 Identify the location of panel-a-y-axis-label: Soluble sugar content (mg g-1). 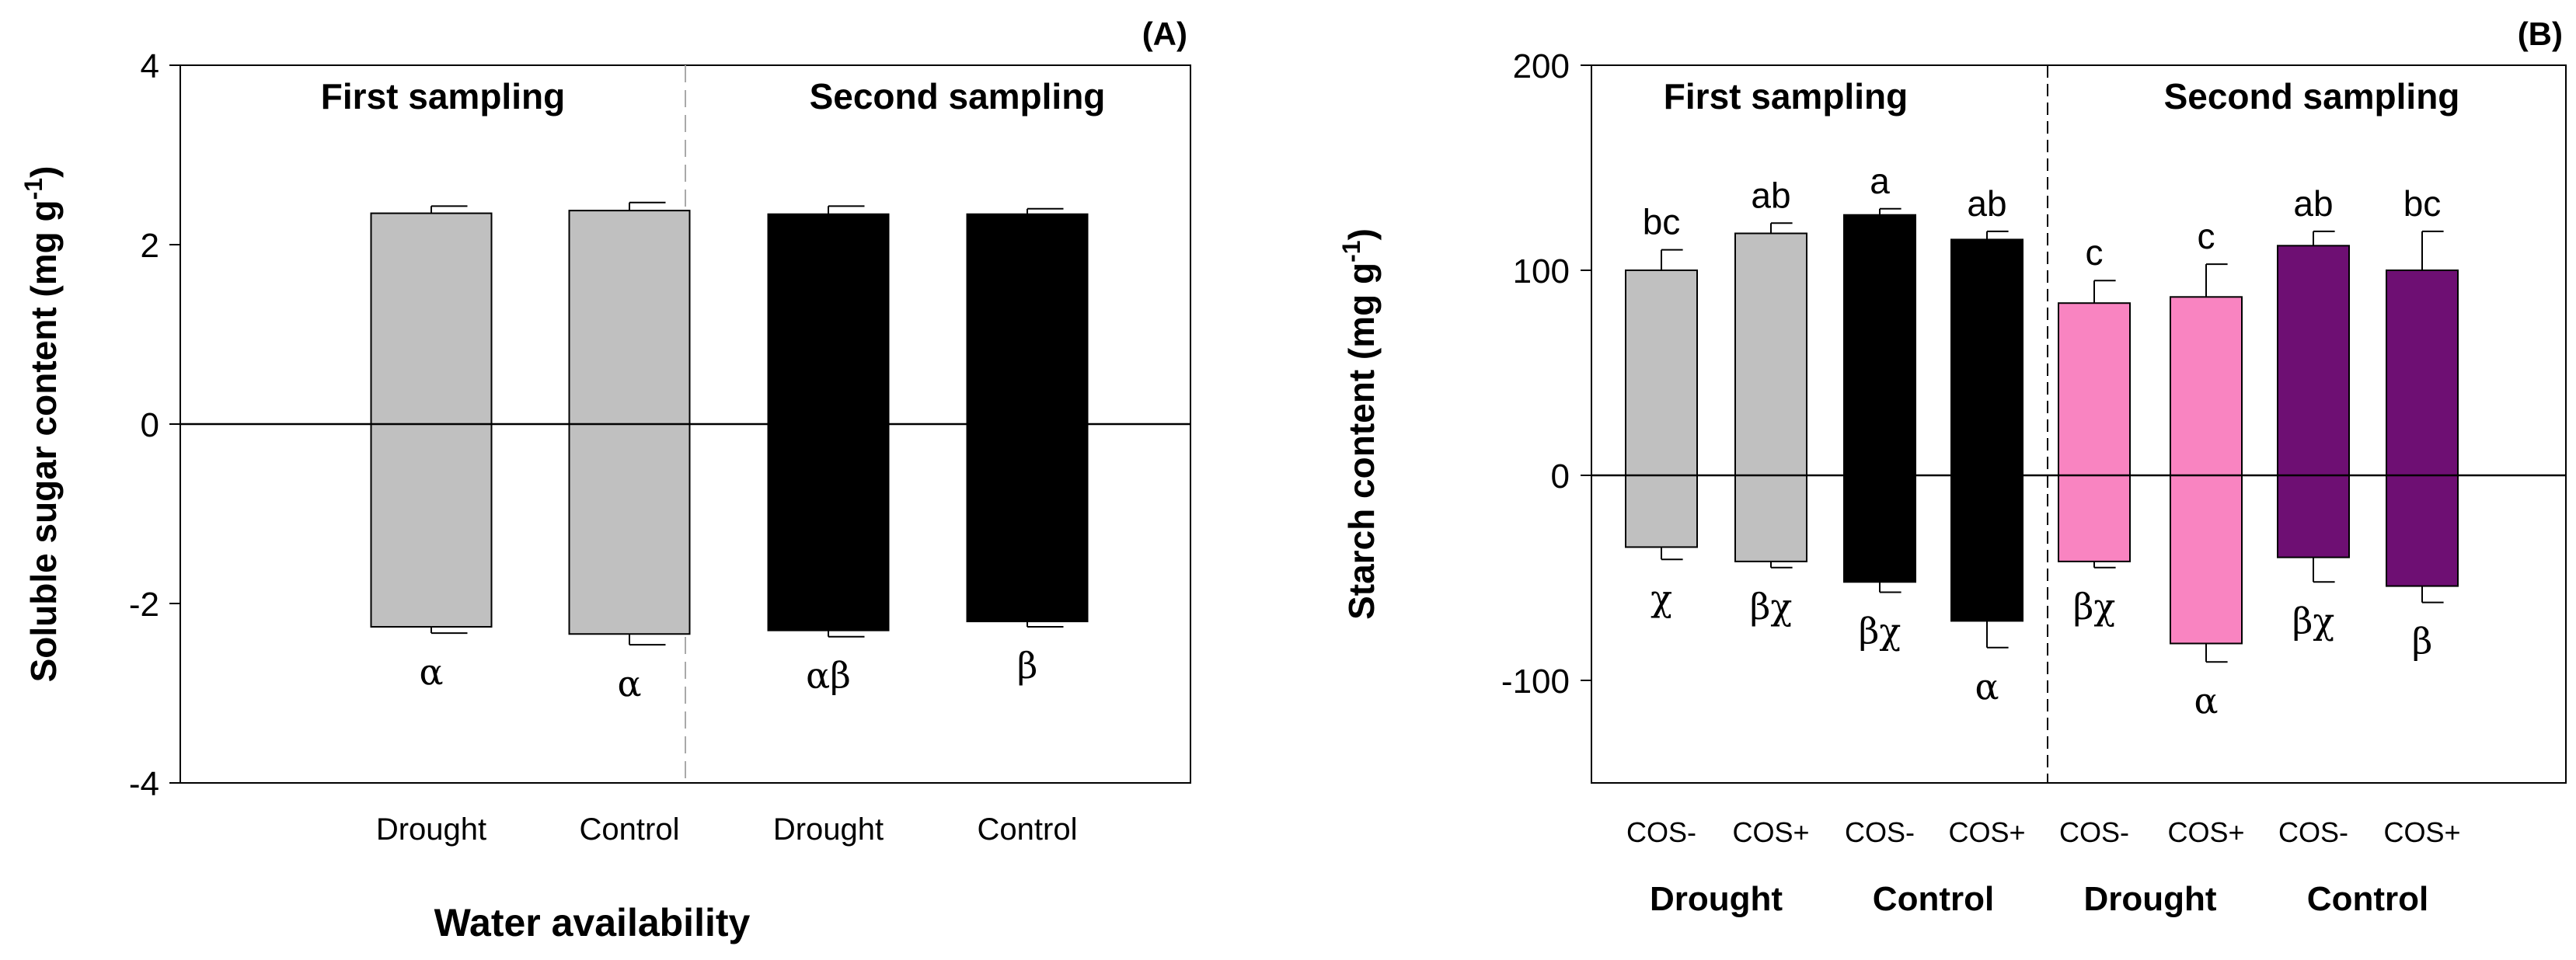
(41, 425).